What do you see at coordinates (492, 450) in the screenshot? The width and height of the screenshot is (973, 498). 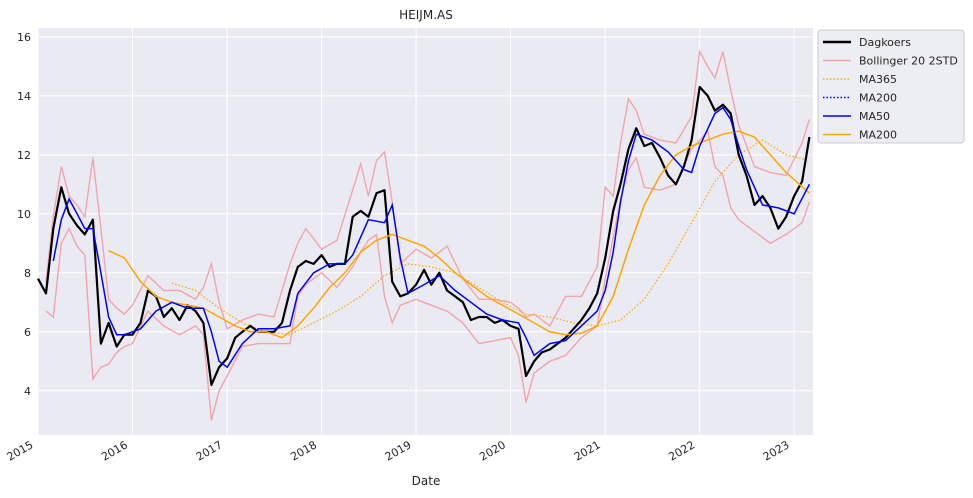 I see `x-tick-label: 2020` at bounding box center [492, 450].